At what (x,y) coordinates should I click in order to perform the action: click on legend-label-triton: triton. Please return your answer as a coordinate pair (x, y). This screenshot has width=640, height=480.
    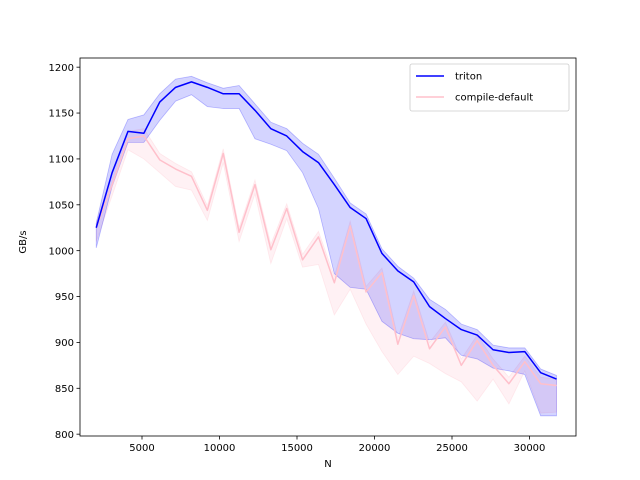
    Looking at the image, I should click on (468, 77).